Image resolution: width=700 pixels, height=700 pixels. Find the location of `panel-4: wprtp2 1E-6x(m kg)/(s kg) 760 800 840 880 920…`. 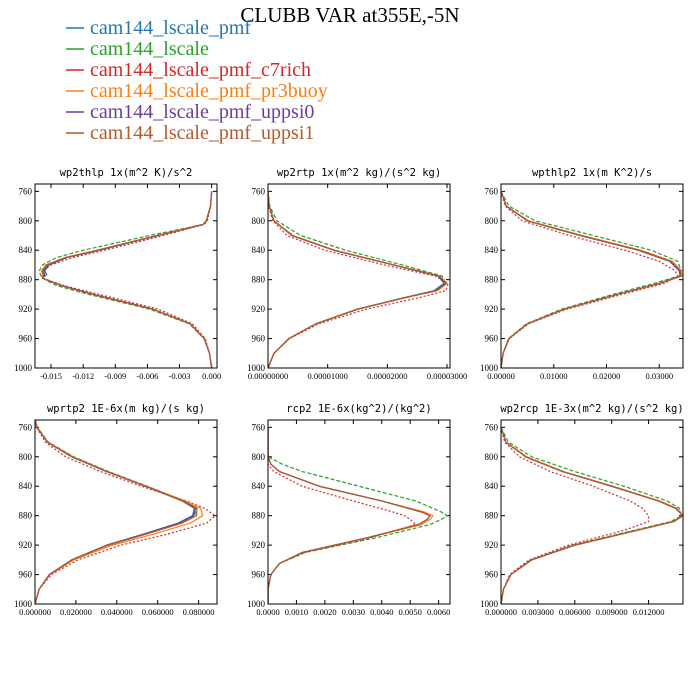

panel-4: wprtp2 1E-6x(m kg)/(s kg) 760 800 840 880 920… is located at coordinates (116, 510).